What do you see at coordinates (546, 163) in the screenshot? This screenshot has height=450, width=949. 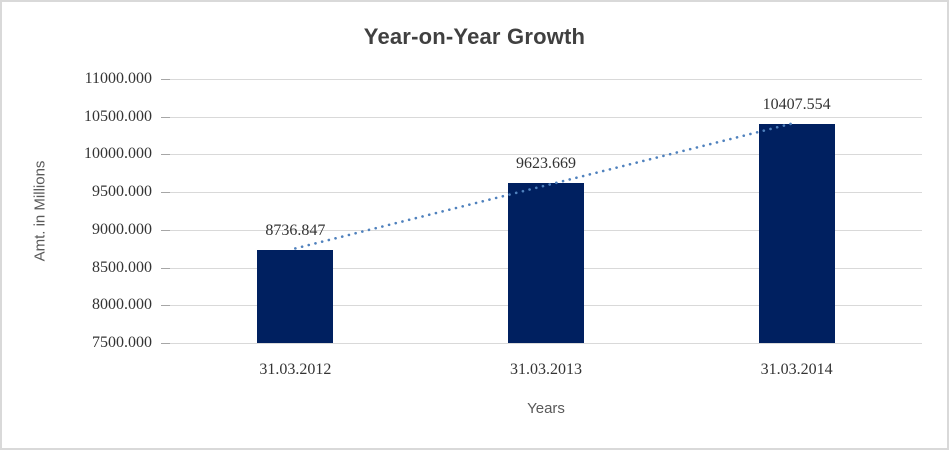 I see `bar-value-label: 9623.669` at bounding box center [546, 163].